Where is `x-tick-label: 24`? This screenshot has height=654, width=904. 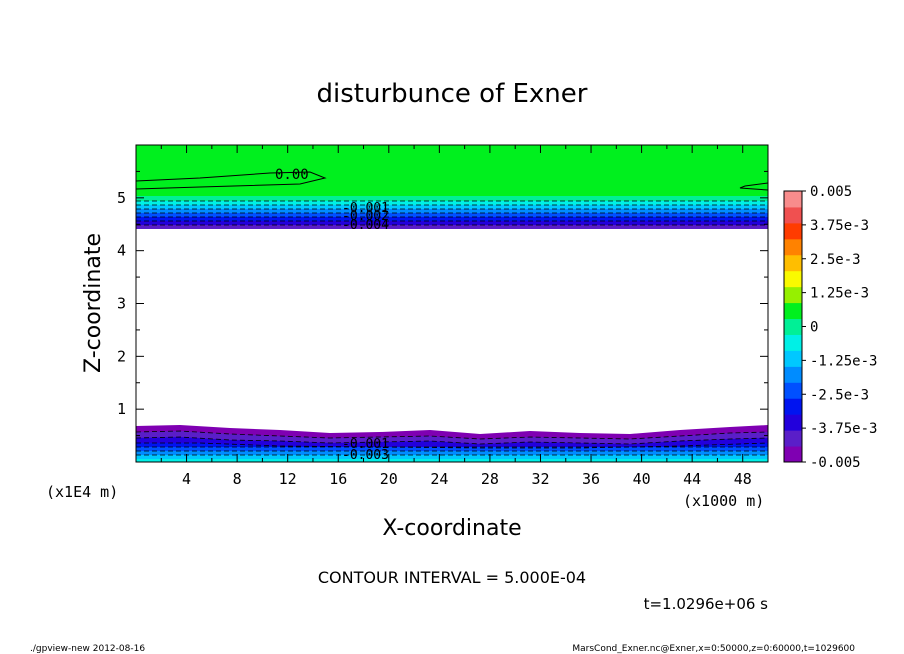 x-tick-label: 24 is located at coordinates (439, 479).